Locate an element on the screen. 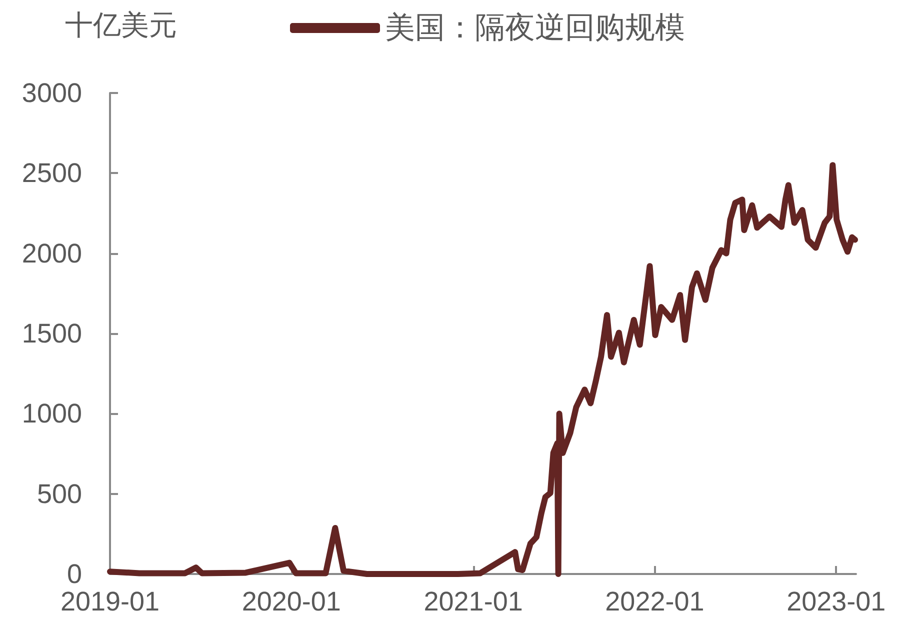 The image size is (906, 640). legend-label: 美国：隔夜逆回购规模 is located at coordinates (535, 28).